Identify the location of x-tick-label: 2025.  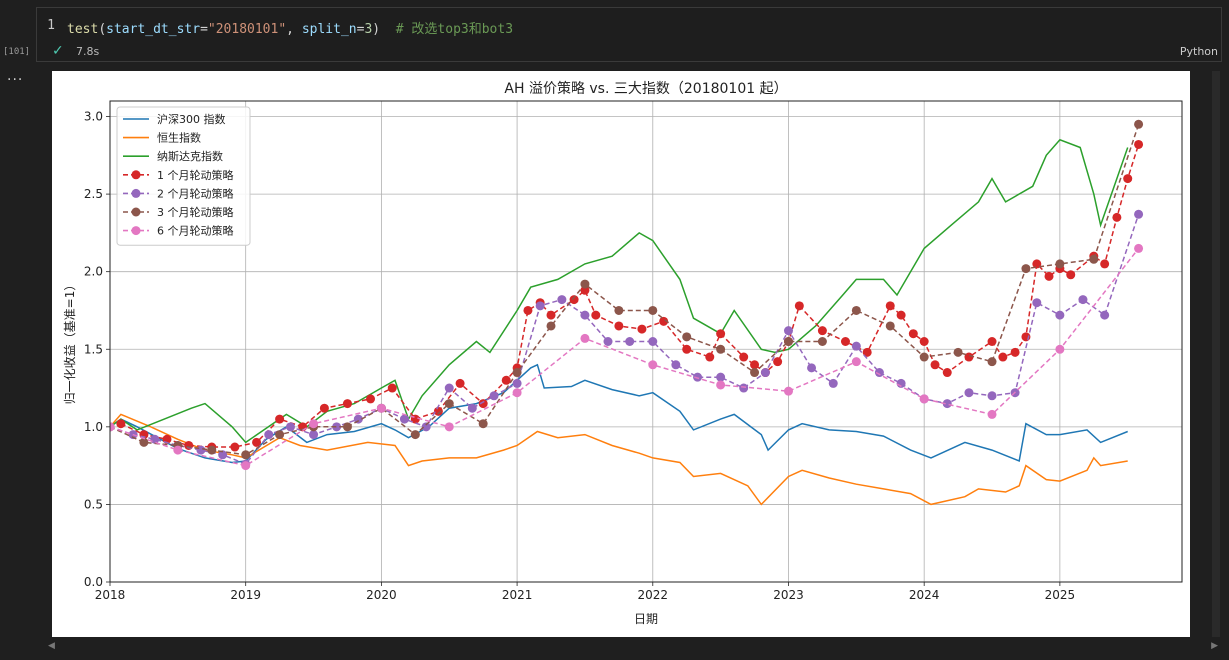
(1060, 595).